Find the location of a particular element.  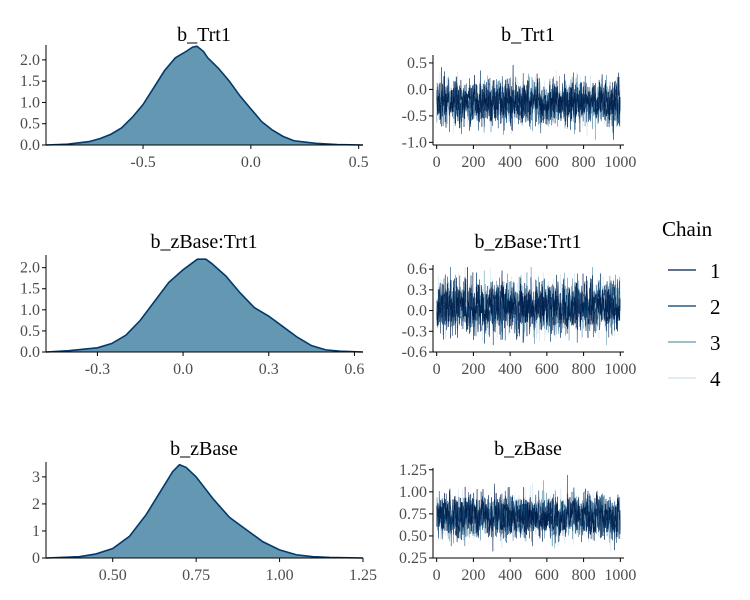

panel-density-2: b_zBase:Trt1 0.0 0.5 1.0 1.5 2.0 -0.3 0.0 0.3 0.6 is located at coordinates (192, 304).